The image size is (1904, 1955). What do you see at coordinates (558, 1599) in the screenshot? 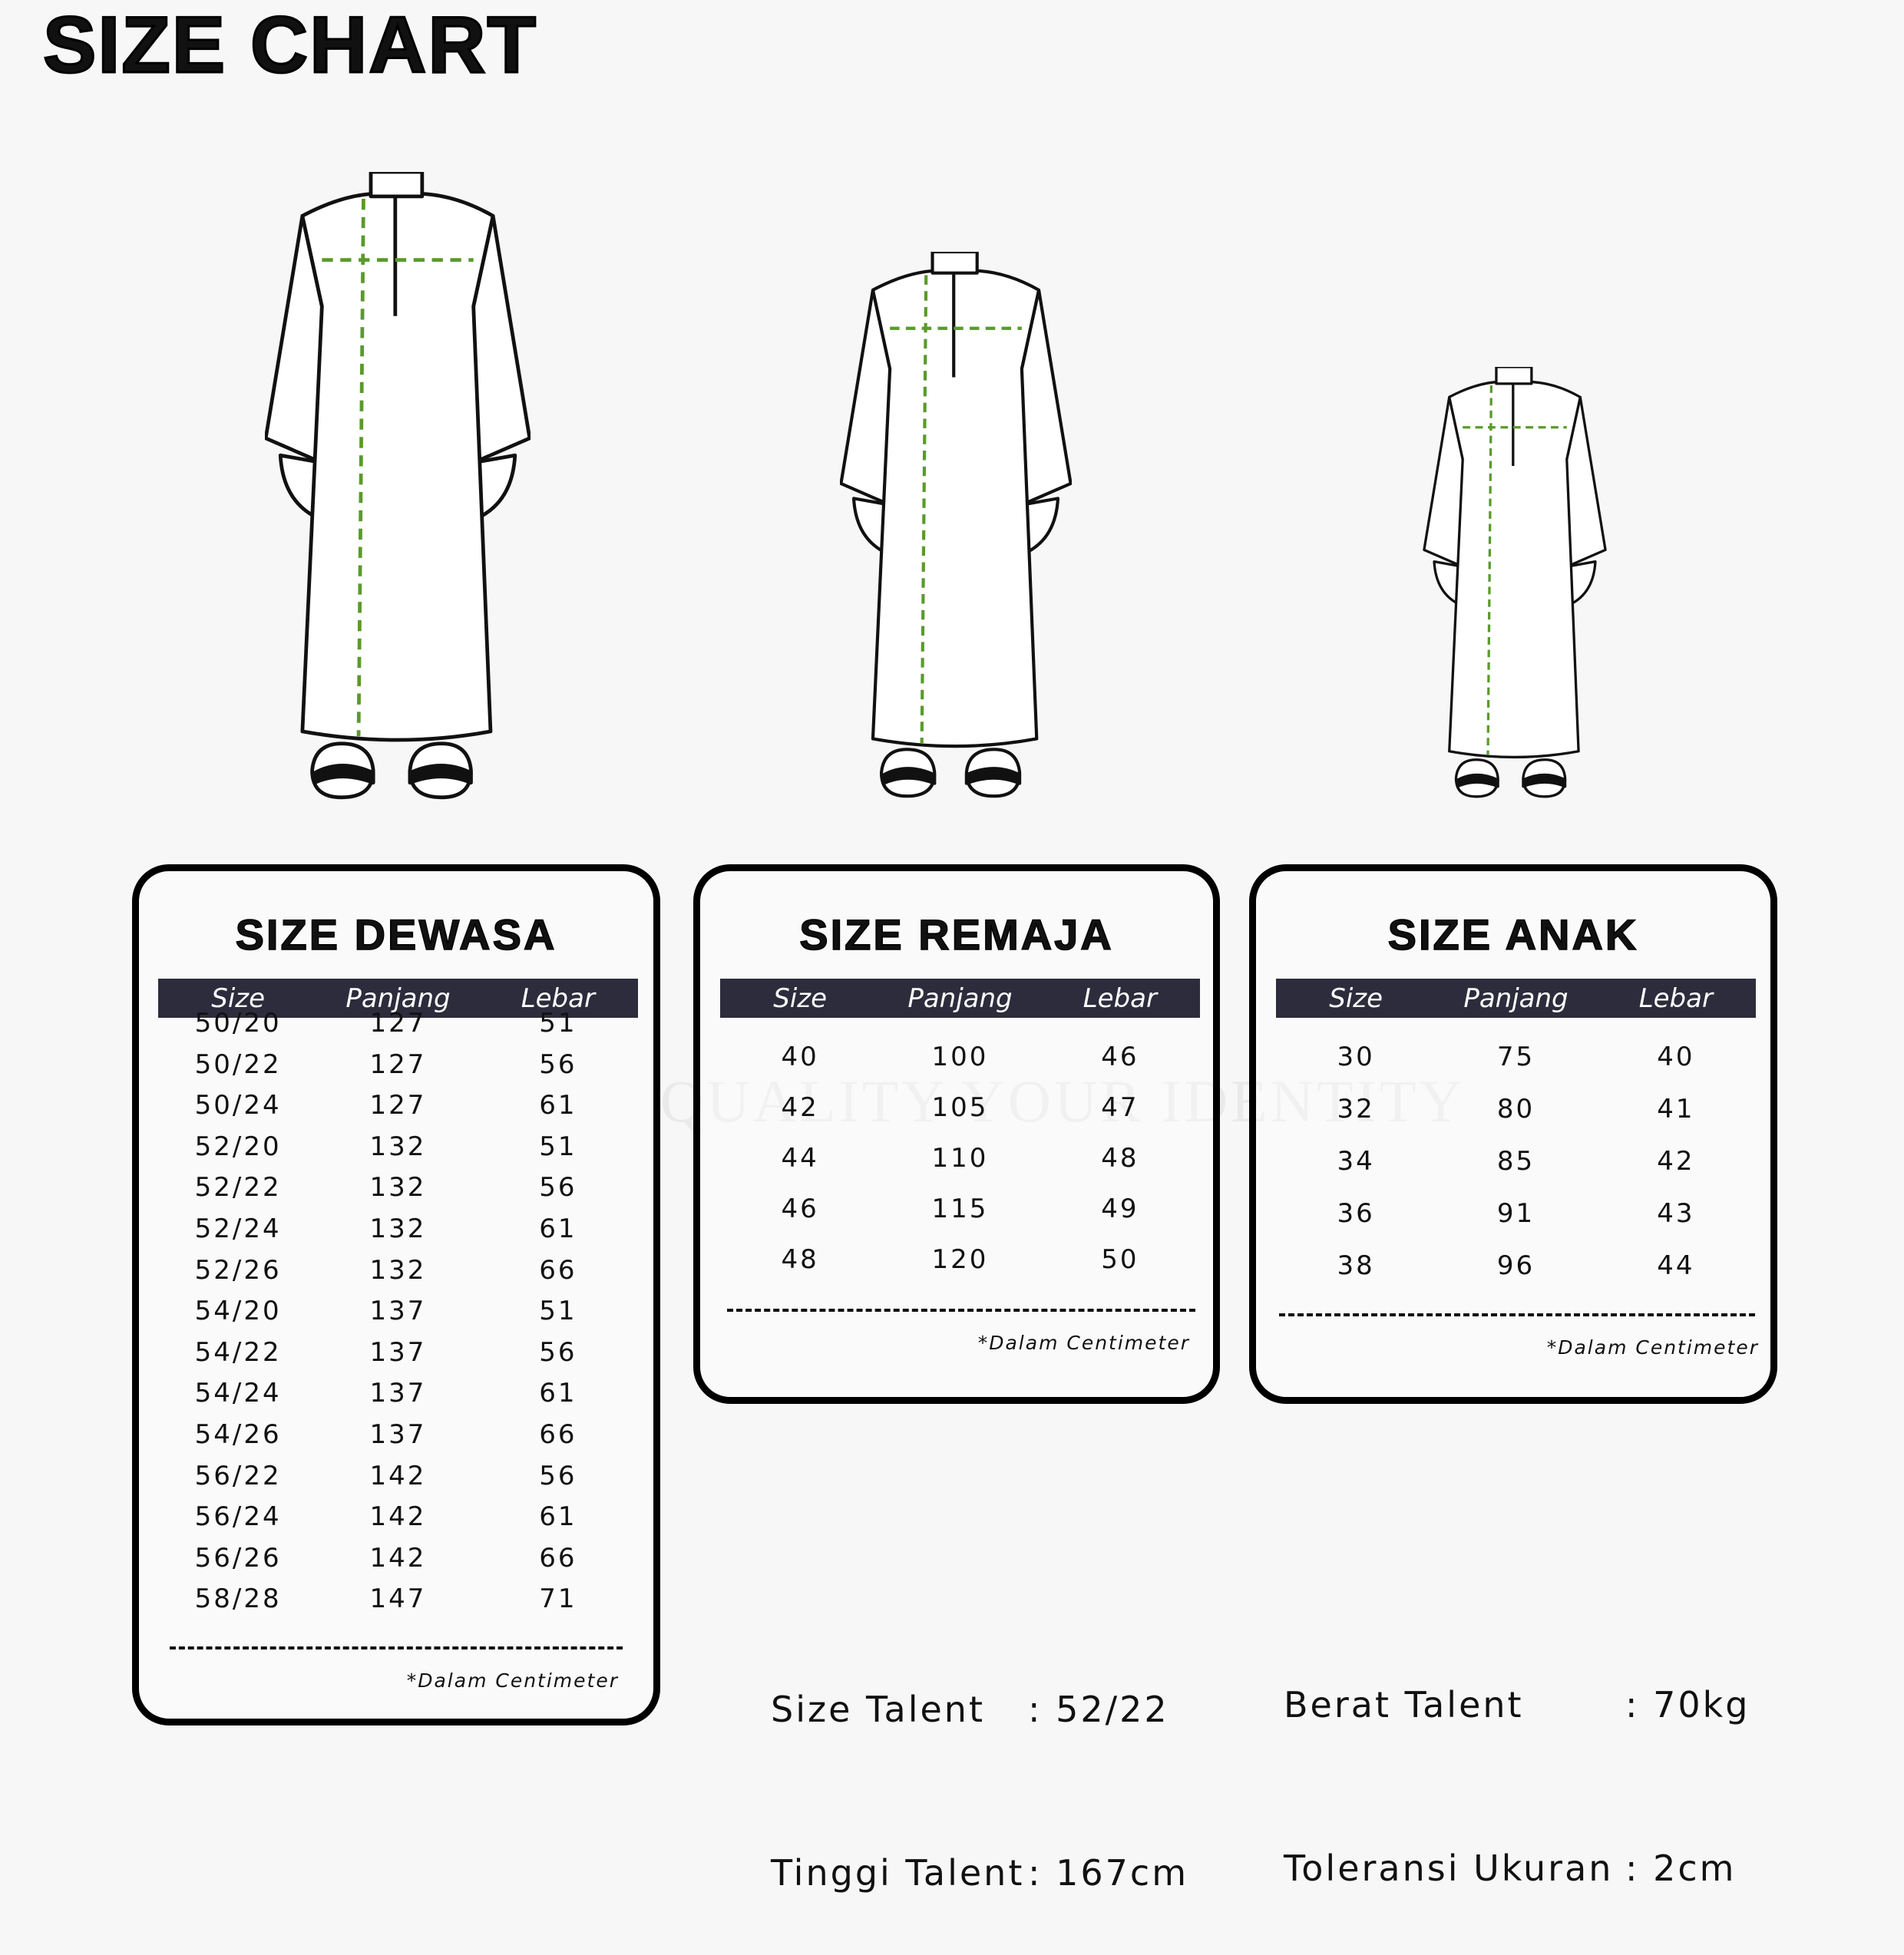
I see `cell-lebar: 71` at bounding box center [558, 1599].